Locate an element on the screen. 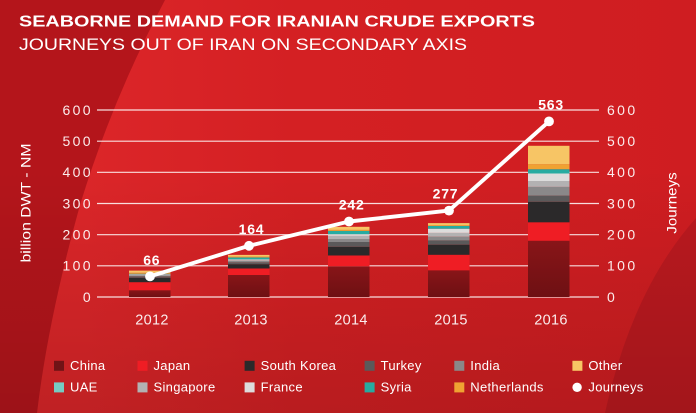 This screenshot has width=696, height=418. svg-text: Syria is located at coordinates (397, 387).